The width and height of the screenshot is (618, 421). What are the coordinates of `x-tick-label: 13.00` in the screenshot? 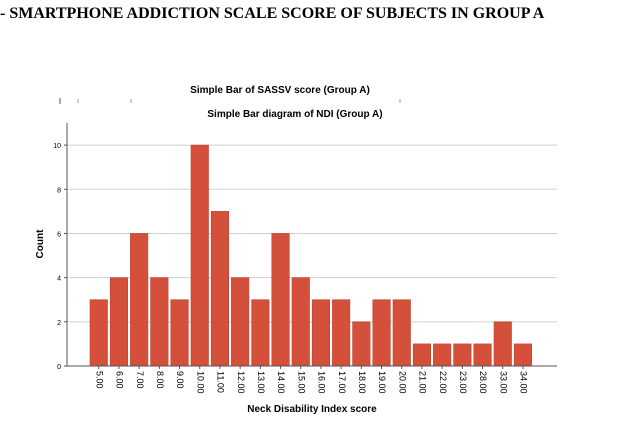 It's located at (261, 382).